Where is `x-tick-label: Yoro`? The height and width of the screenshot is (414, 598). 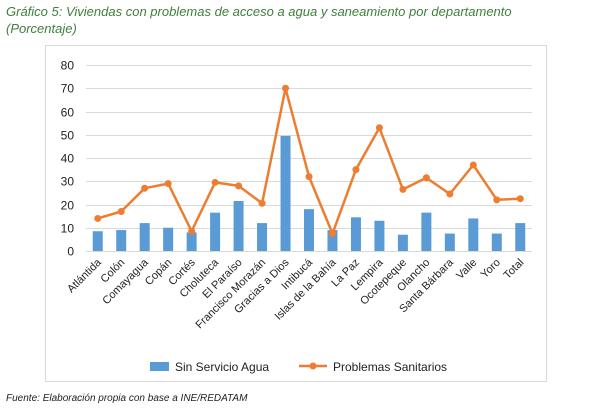
x-tick-label: Yoro is located at coordinates (491, 269).